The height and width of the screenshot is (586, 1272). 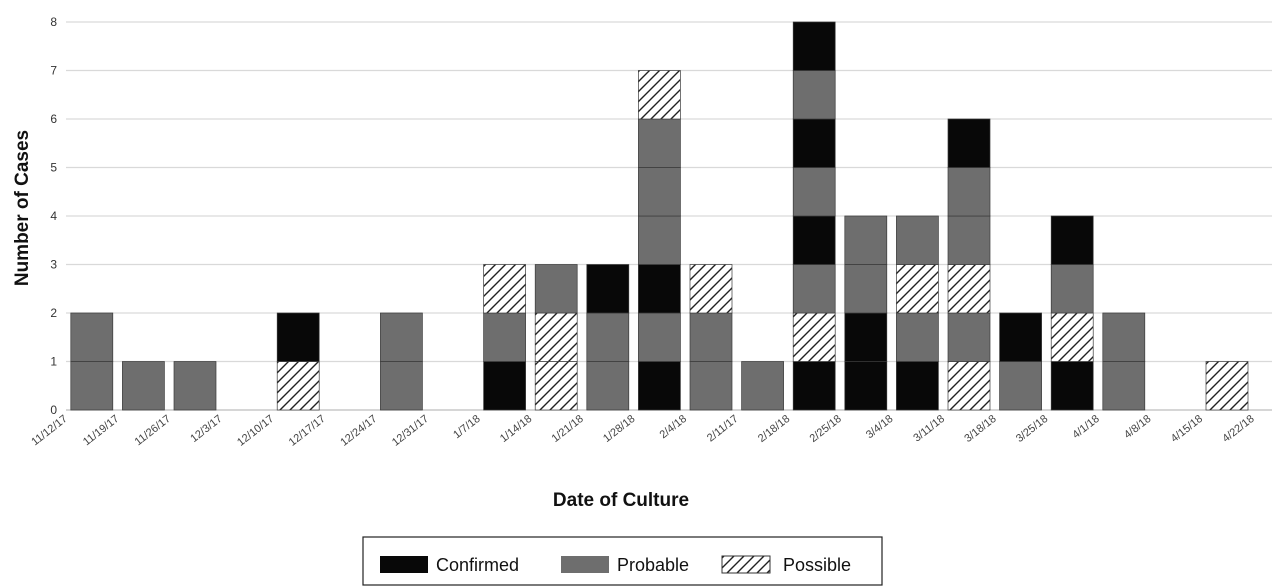 I want to click on y-tick-label: 6, so click(x=53, y=119).